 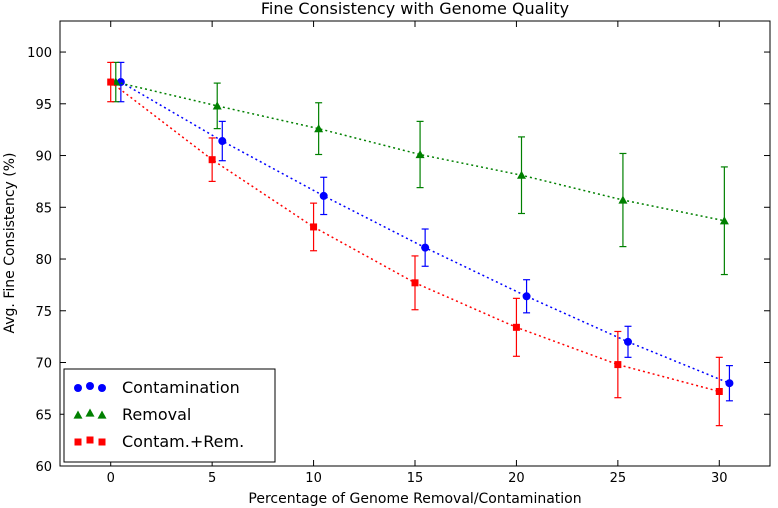 What do you see at coordinates (43, 312) in the screenshot?
I see `y-tick-label: 75` at bounding box center [43, 312].